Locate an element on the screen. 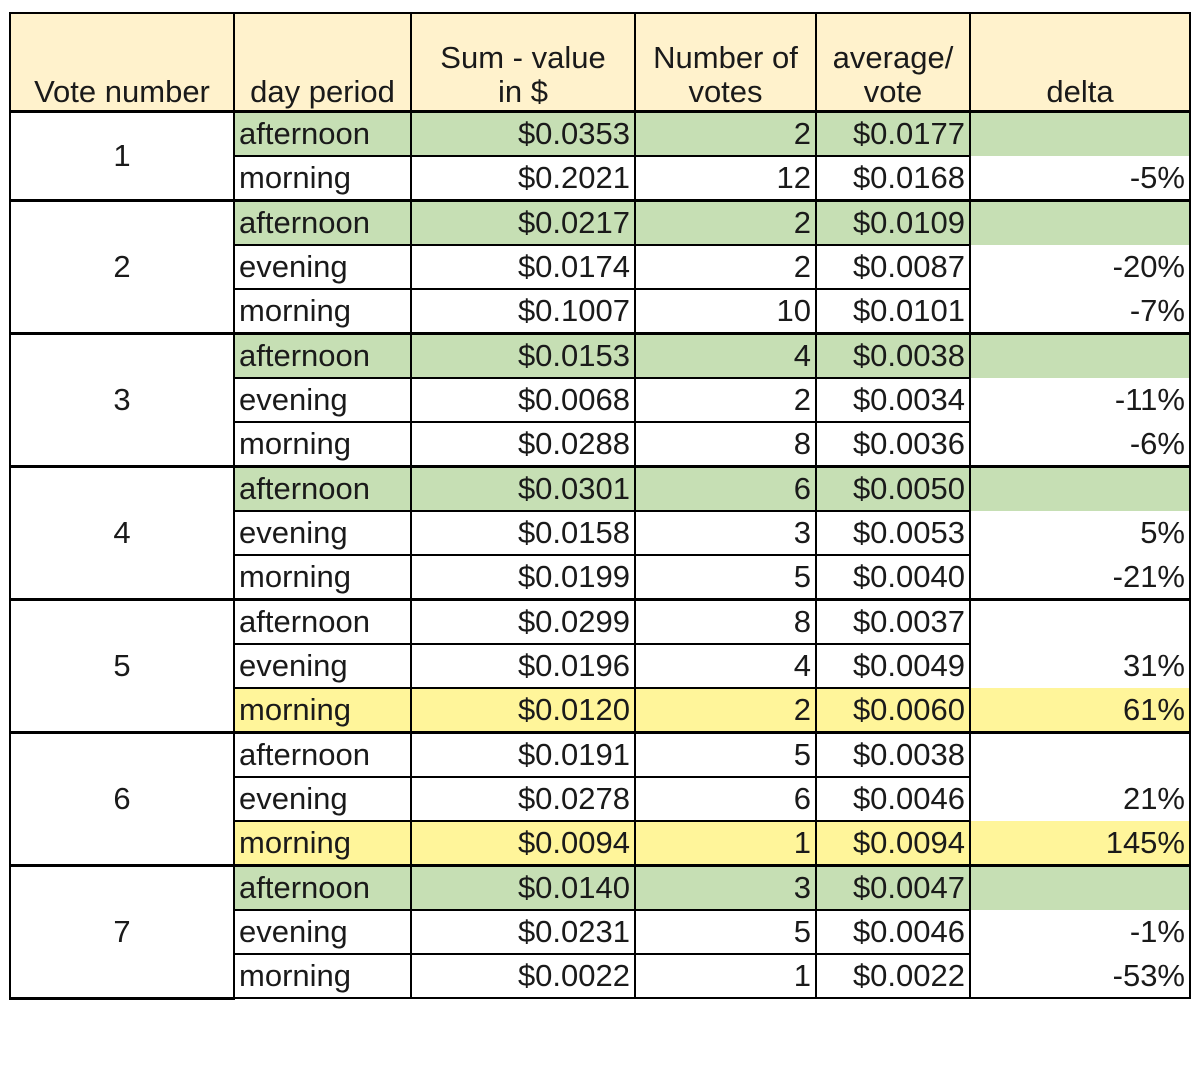 This screenshot has height=1079, width=1200. sum-value-cell: $0.0288 is located at coordinates (523, 444).